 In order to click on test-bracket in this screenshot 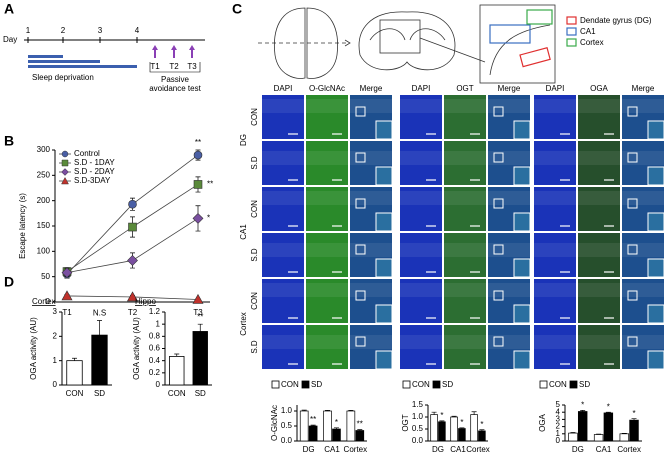, I will do `click(175, 67)`.